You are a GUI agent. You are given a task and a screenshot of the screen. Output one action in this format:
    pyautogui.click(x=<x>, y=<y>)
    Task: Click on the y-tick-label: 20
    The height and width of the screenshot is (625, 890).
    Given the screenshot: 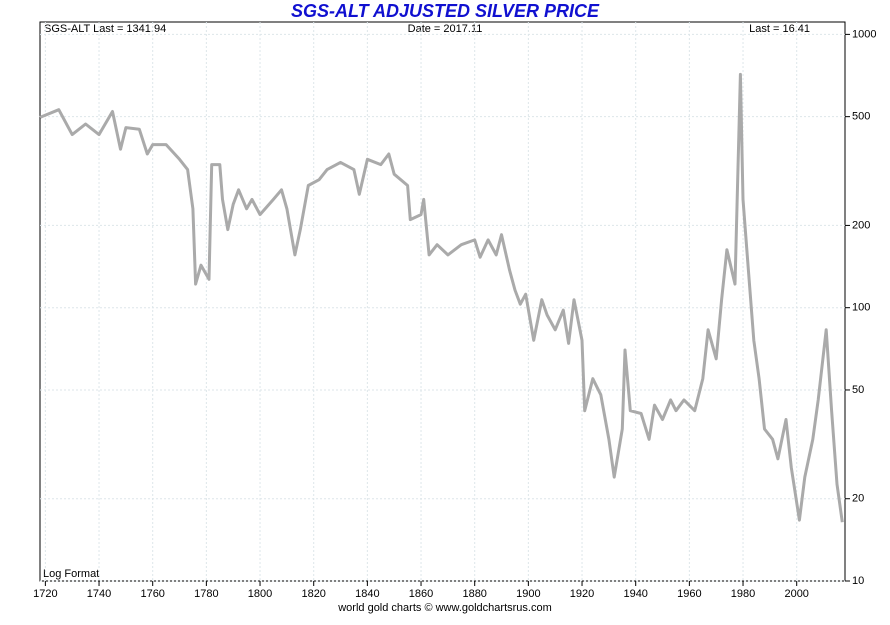 What is the action you would take?
    pyautogui.click(x=858, y=499)
    